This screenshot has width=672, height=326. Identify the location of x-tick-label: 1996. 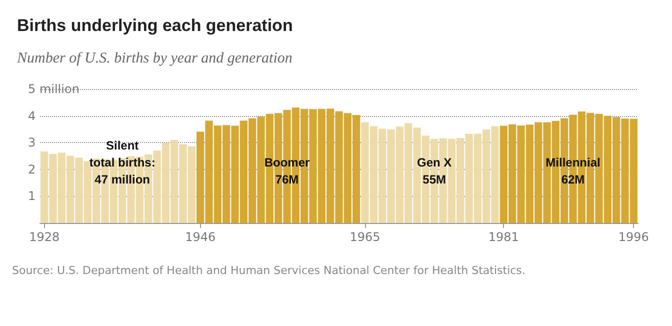
(633, 237).